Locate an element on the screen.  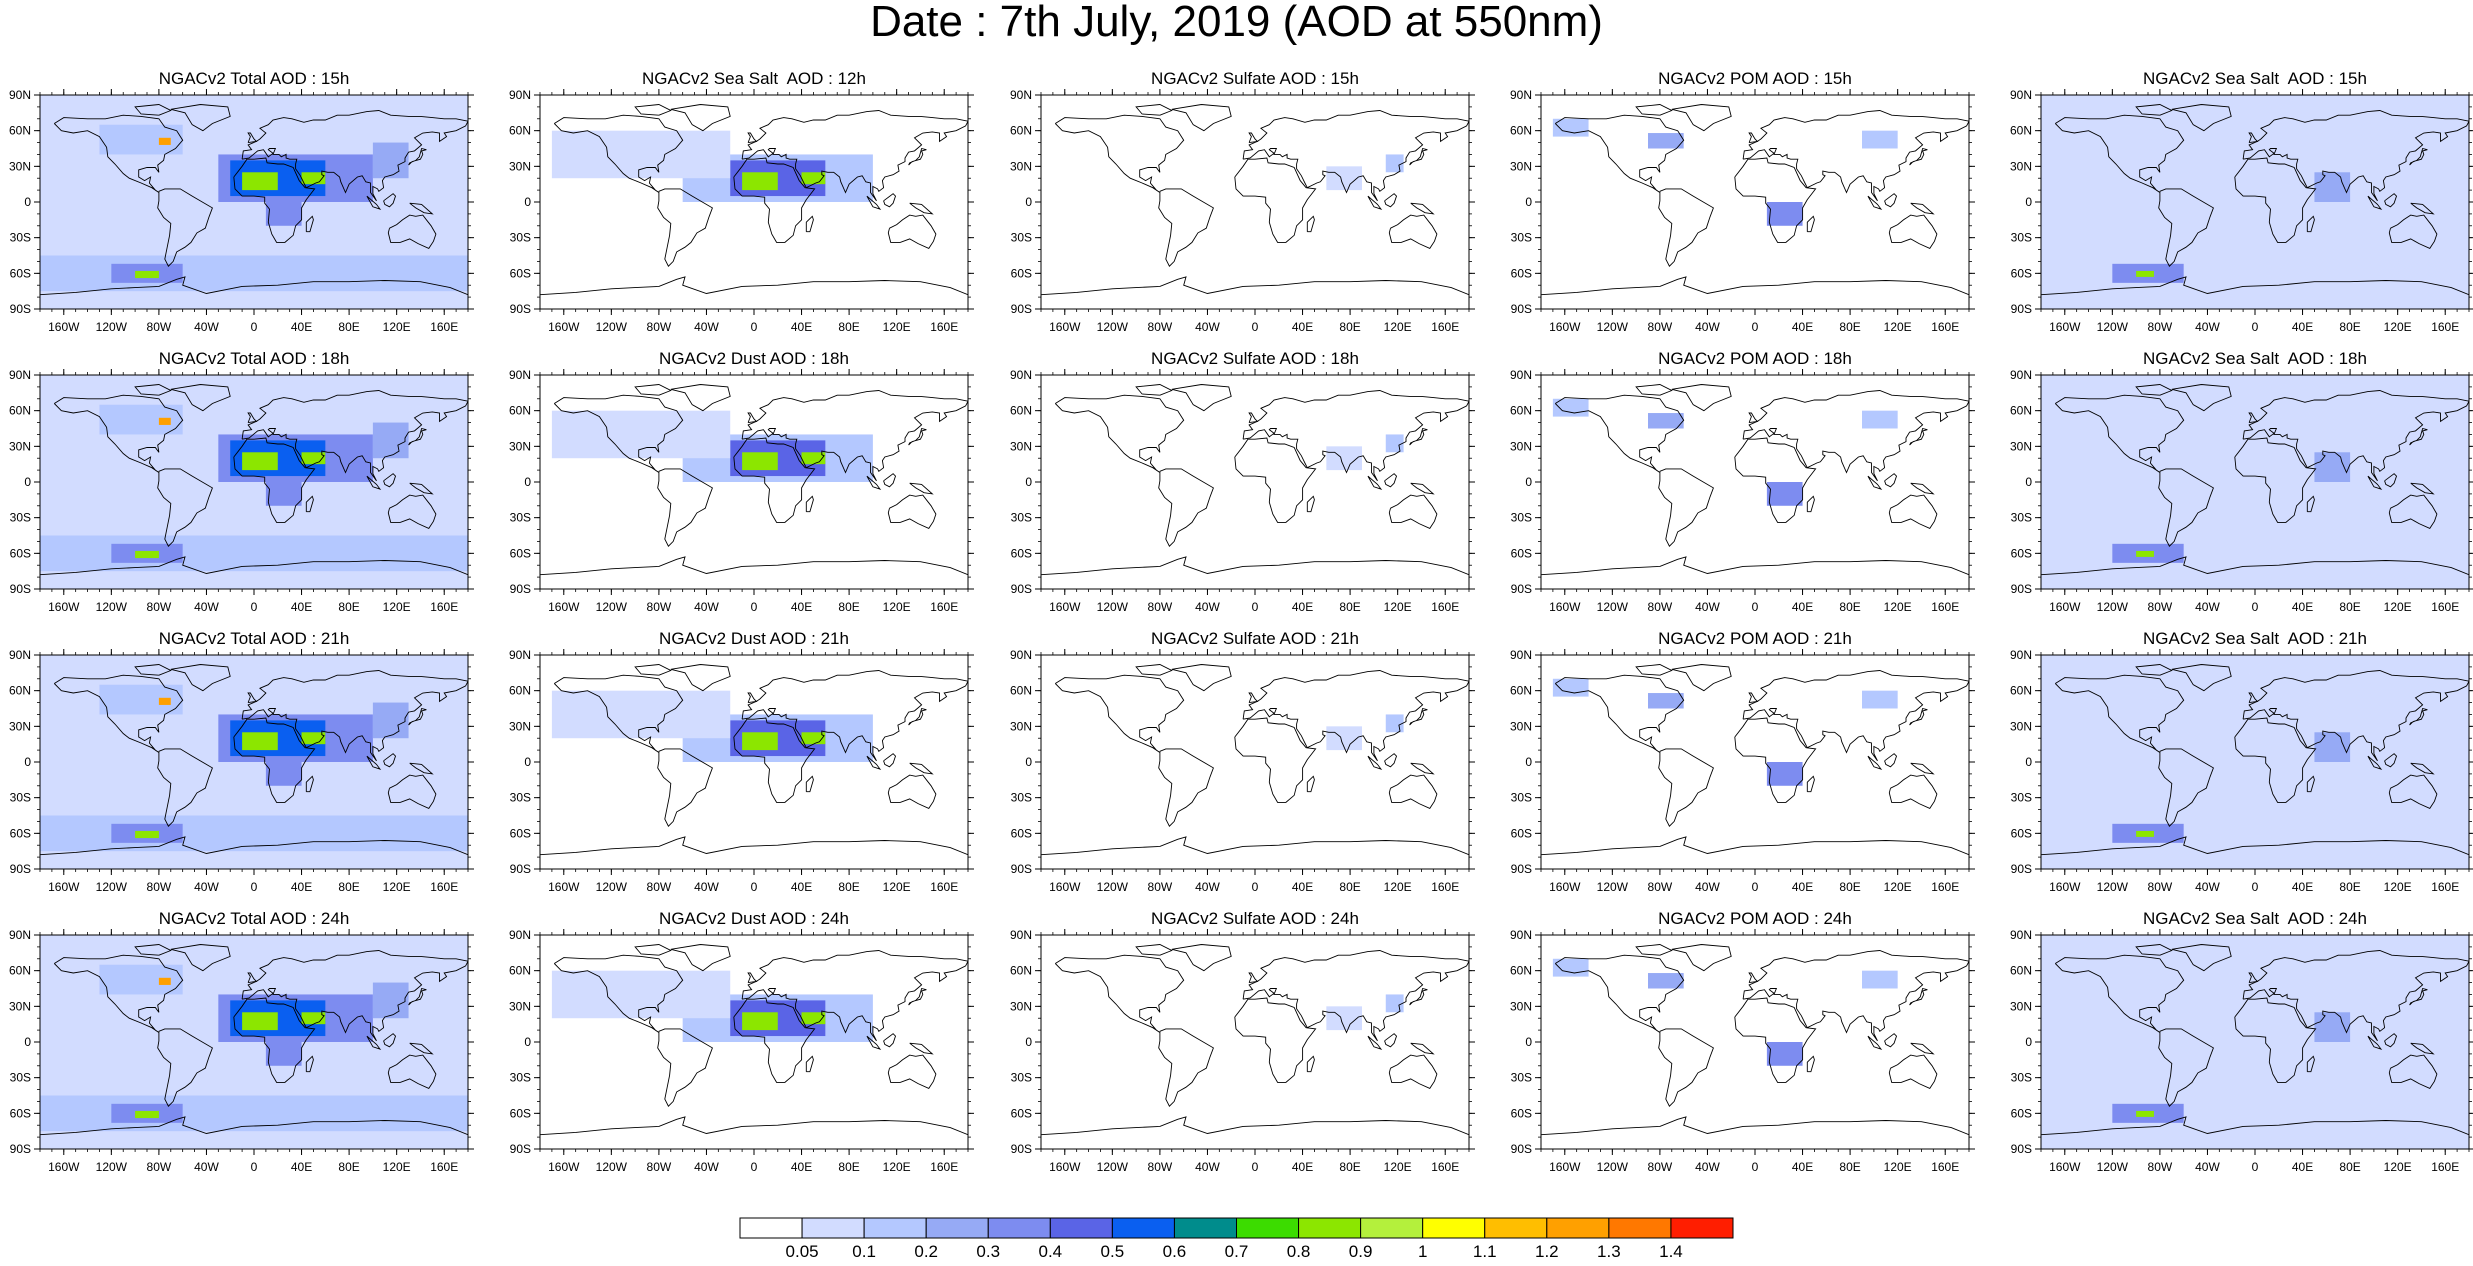
panel-title: NGACv2 Sulfate AOD : 18h is located at coordinates (1255, 358).